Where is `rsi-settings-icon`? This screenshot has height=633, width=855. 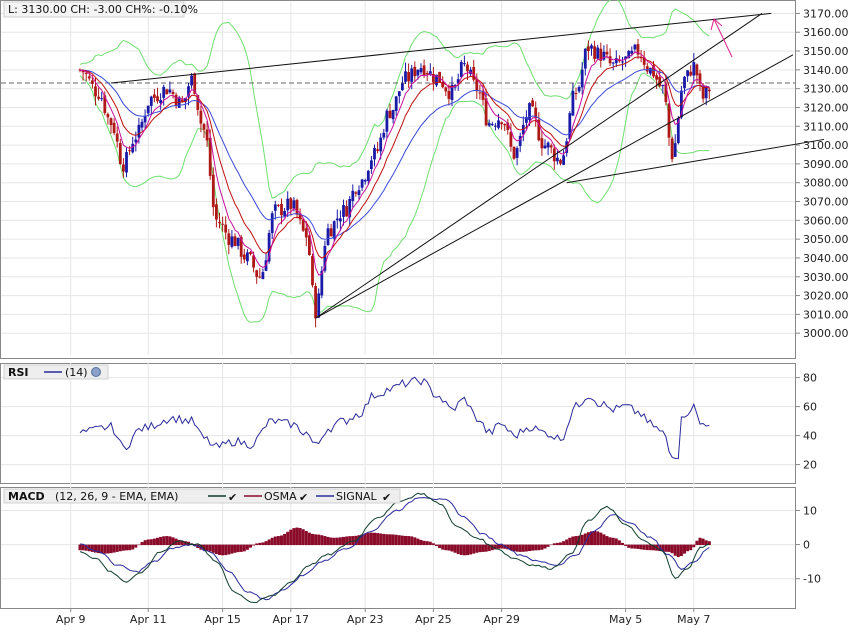
rsi-settings-icon is located at coordinates (96, 372).